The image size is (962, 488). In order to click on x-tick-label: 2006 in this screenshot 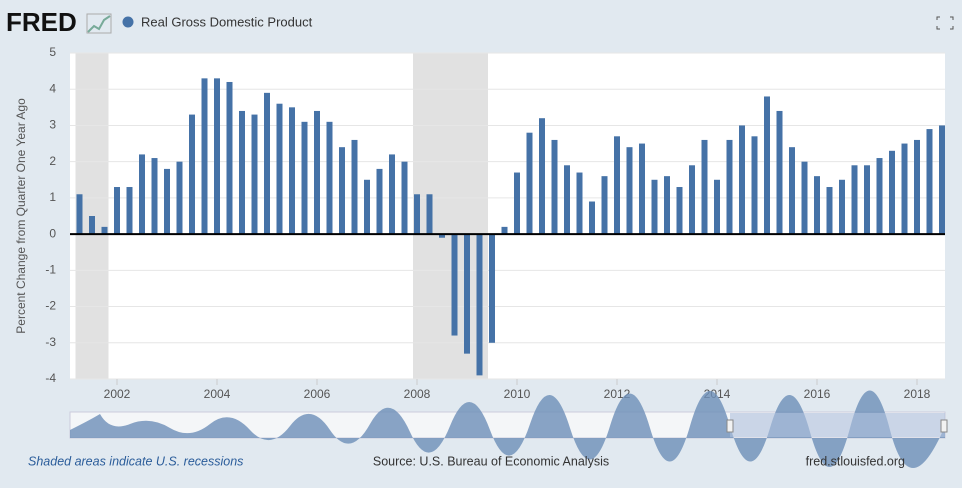, I will do `click(317, 394)`.